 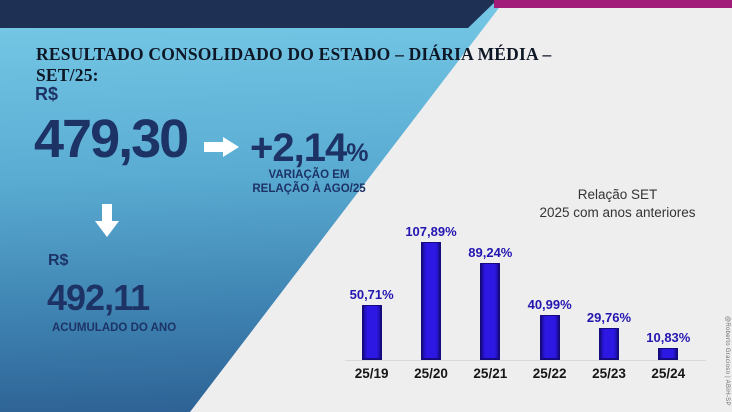 I want to click on bar-value-label: 50,71%, so click(x=371, y=294).